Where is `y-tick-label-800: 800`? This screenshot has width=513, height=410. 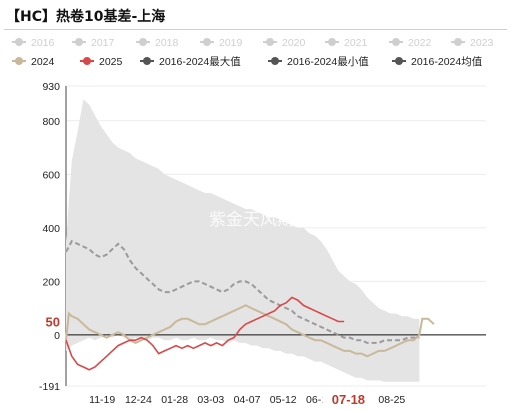
y-tick-label-800: 800 is located at coordinates (51, 122).